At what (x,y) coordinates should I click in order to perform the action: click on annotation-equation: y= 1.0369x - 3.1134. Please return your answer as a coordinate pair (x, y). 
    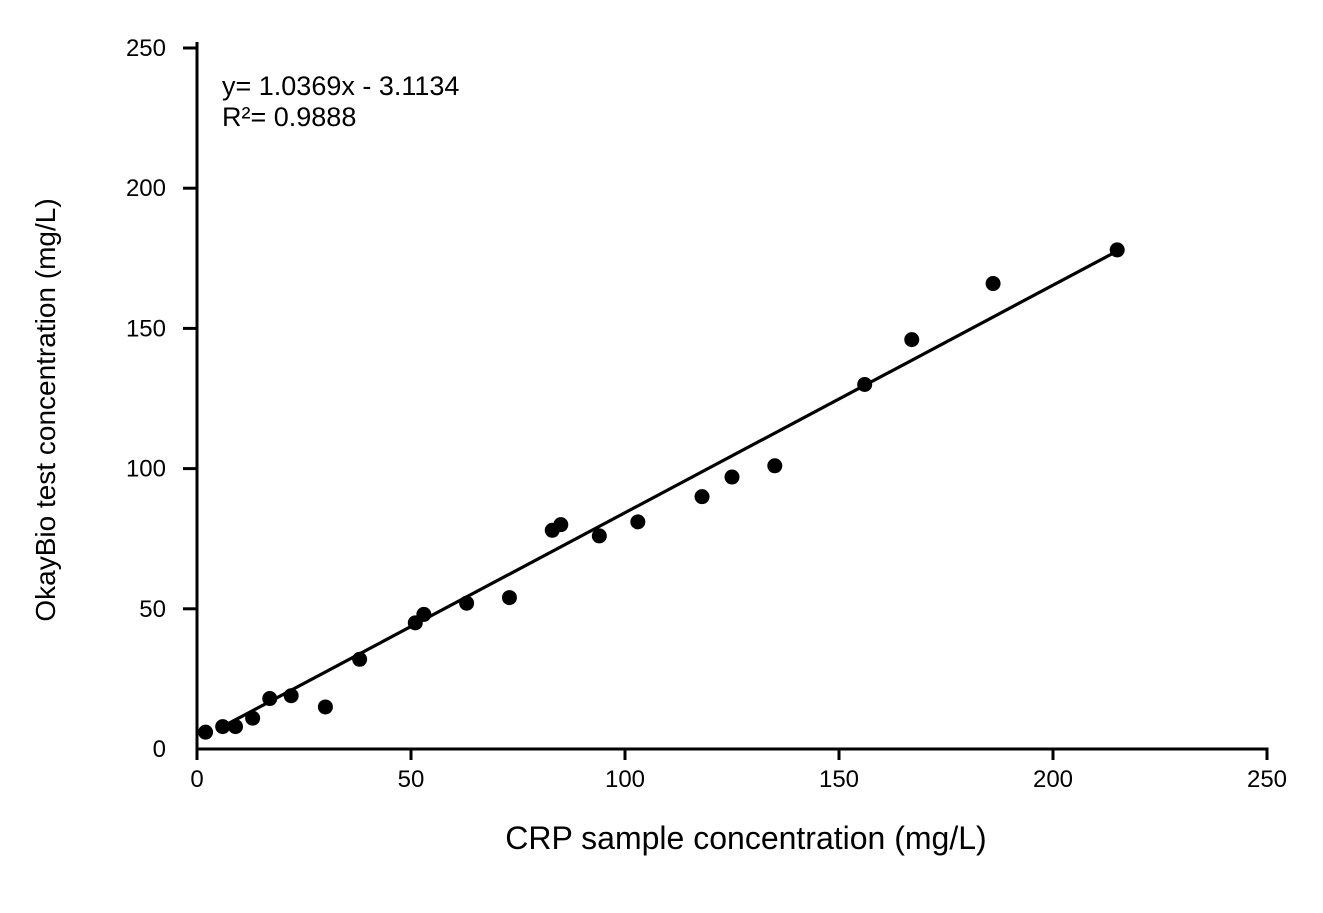
    Looking at the image, I should click on (340, 86).